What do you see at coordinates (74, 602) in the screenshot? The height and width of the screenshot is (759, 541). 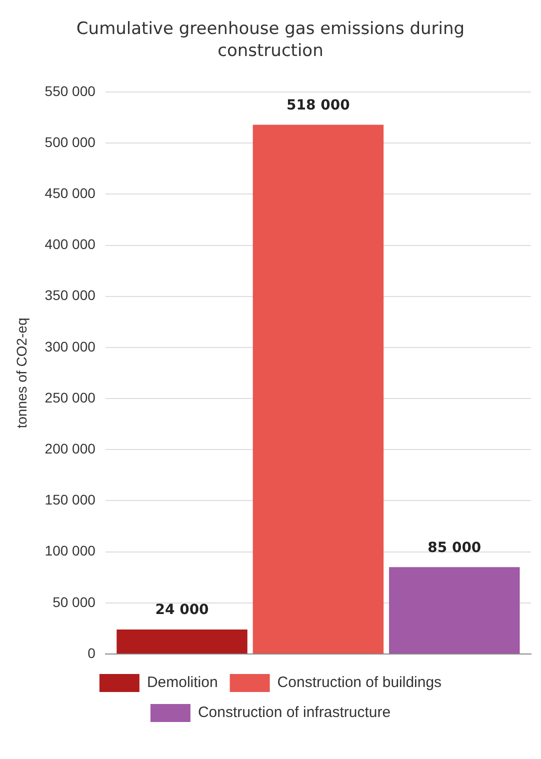 I see `y-tick-label: 50 000` at bounding box center [74, 602].